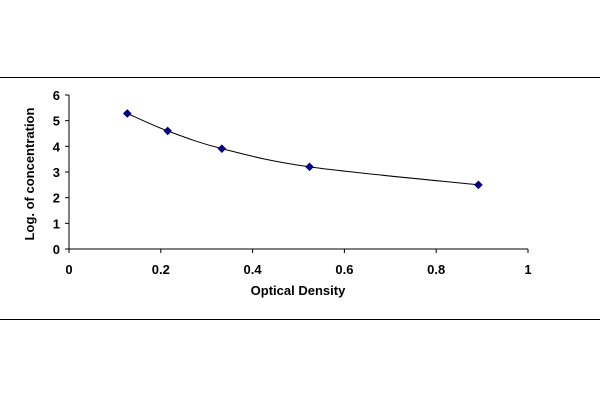 The width and height of the screenshot is (600, 400). What do you see at coordinates (68, 269) in the screenshot?
I see `x-tick-label: 0` at bounding box center [68, 269].